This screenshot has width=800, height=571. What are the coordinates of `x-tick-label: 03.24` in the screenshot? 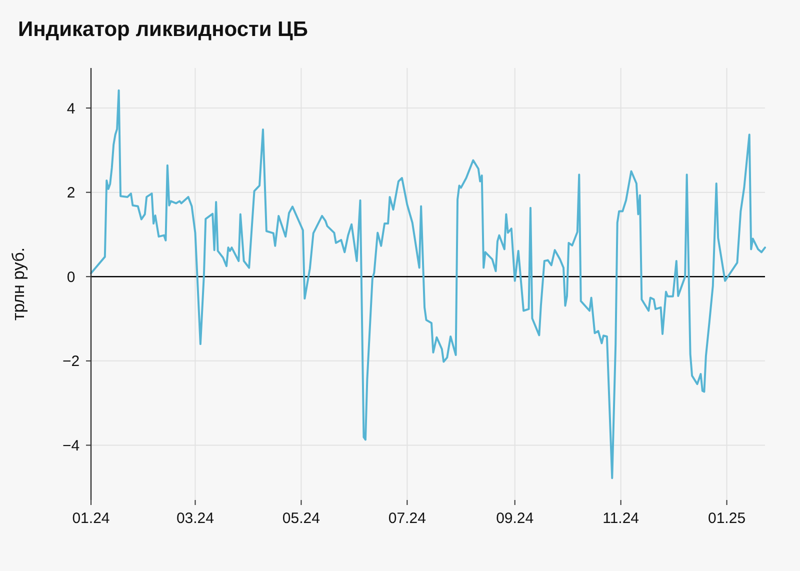 It's located at (195, 518).